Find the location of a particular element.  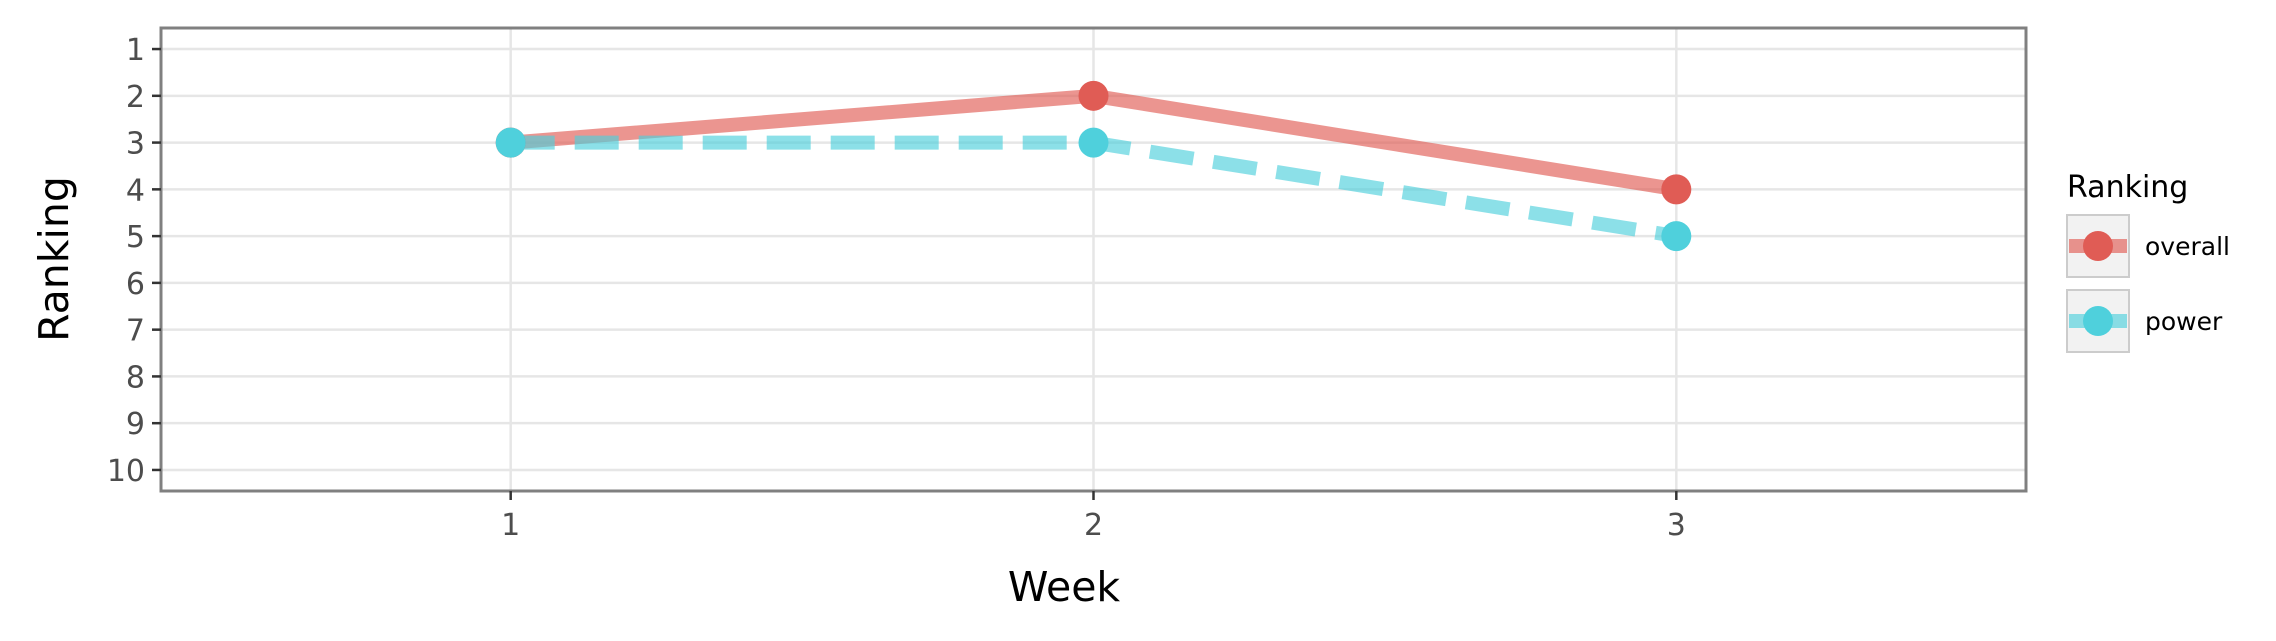

series-layer is located at coordinates (1093, 166).